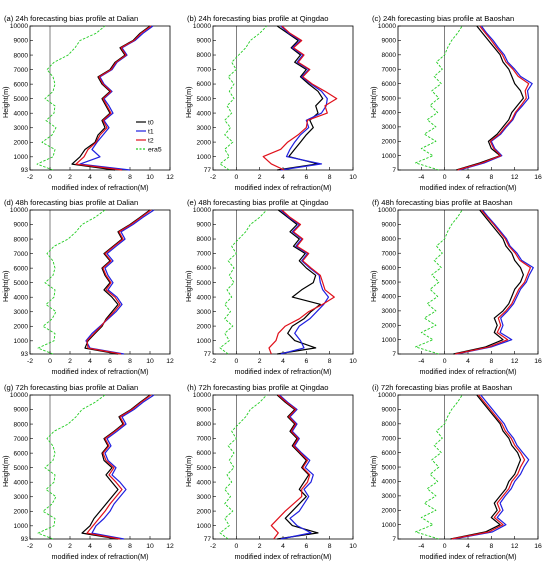 The height and width of the screenshot is (561, 550). Describe the element at coordinates (468, 361) in the screenshot. I see `x-tick-label: 4` at that location.